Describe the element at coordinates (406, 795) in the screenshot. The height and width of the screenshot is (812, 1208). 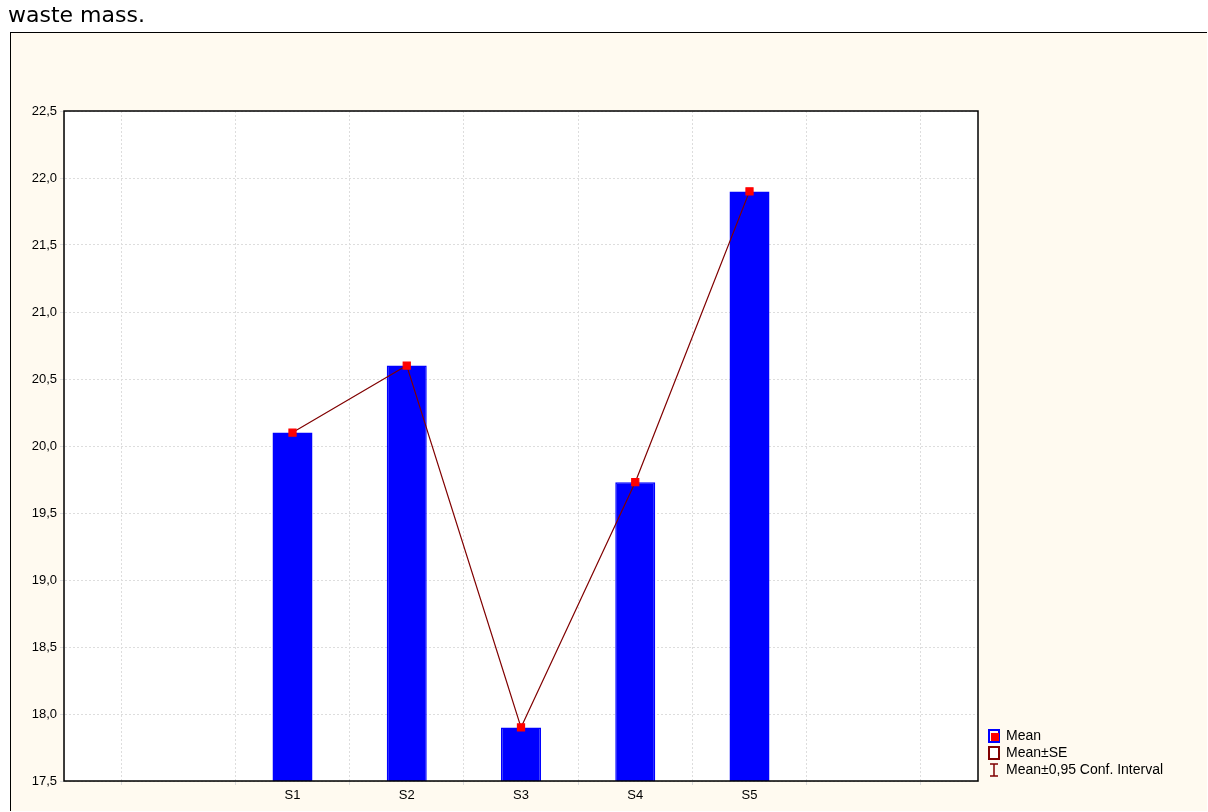
I see `x-tick-label: S2` at that location.